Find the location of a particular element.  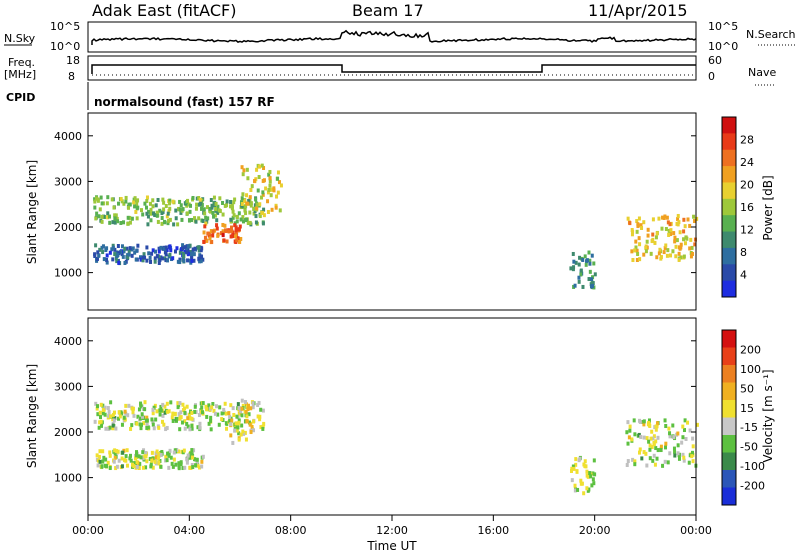

x-tick-label: 04:00 is located at coordinates (189, 530).